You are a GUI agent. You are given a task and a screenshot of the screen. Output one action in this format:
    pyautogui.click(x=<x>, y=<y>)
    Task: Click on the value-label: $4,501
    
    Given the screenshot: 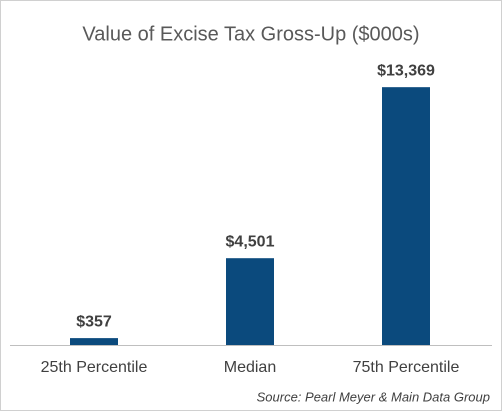 What is the action you would take?
    pyautogui.click(x=250, y=241)
    